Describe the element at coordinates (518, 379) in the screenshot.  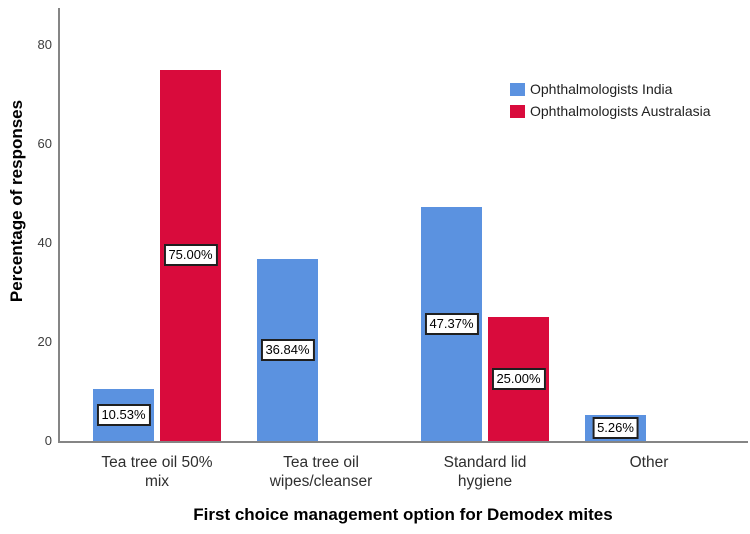
I see `data-label: 25.00%` at that location.